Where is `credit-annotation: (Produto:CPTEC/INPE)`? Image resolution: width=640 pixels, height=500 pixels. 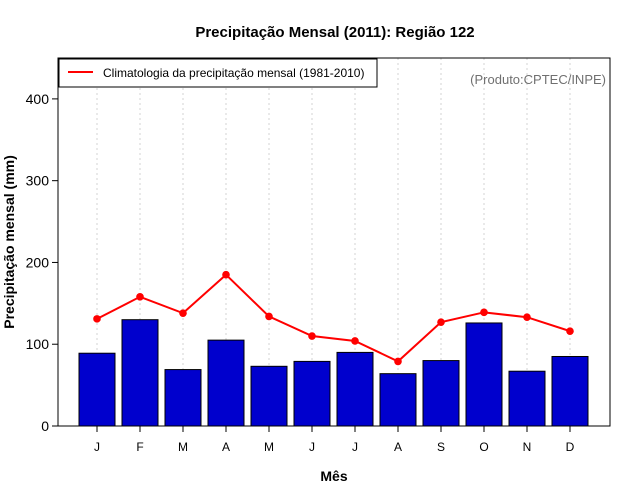 credit-annotation: (Produto:CPTEC/INPE) is located at coordinates (538, 79).